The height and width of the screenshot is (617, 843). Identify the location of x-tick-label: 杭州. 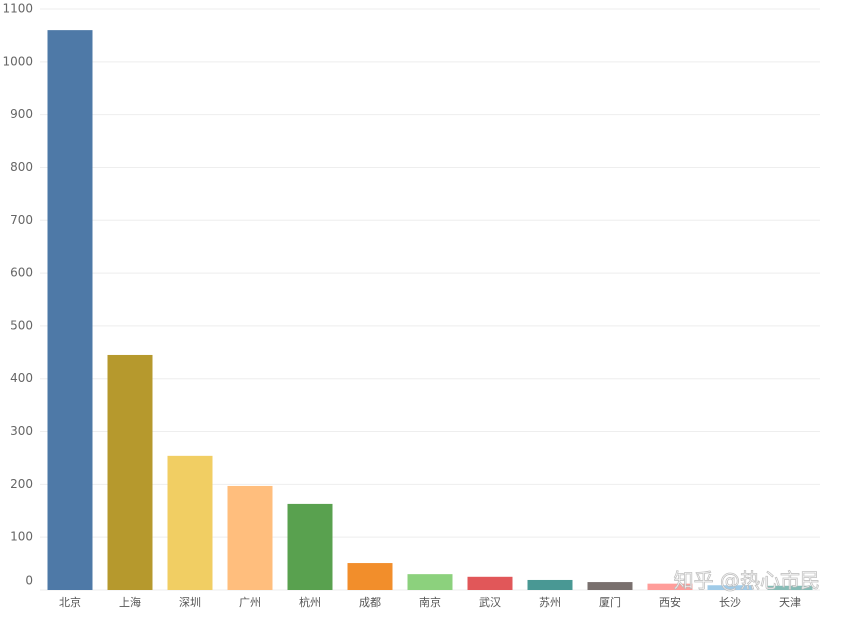
(310, 602).